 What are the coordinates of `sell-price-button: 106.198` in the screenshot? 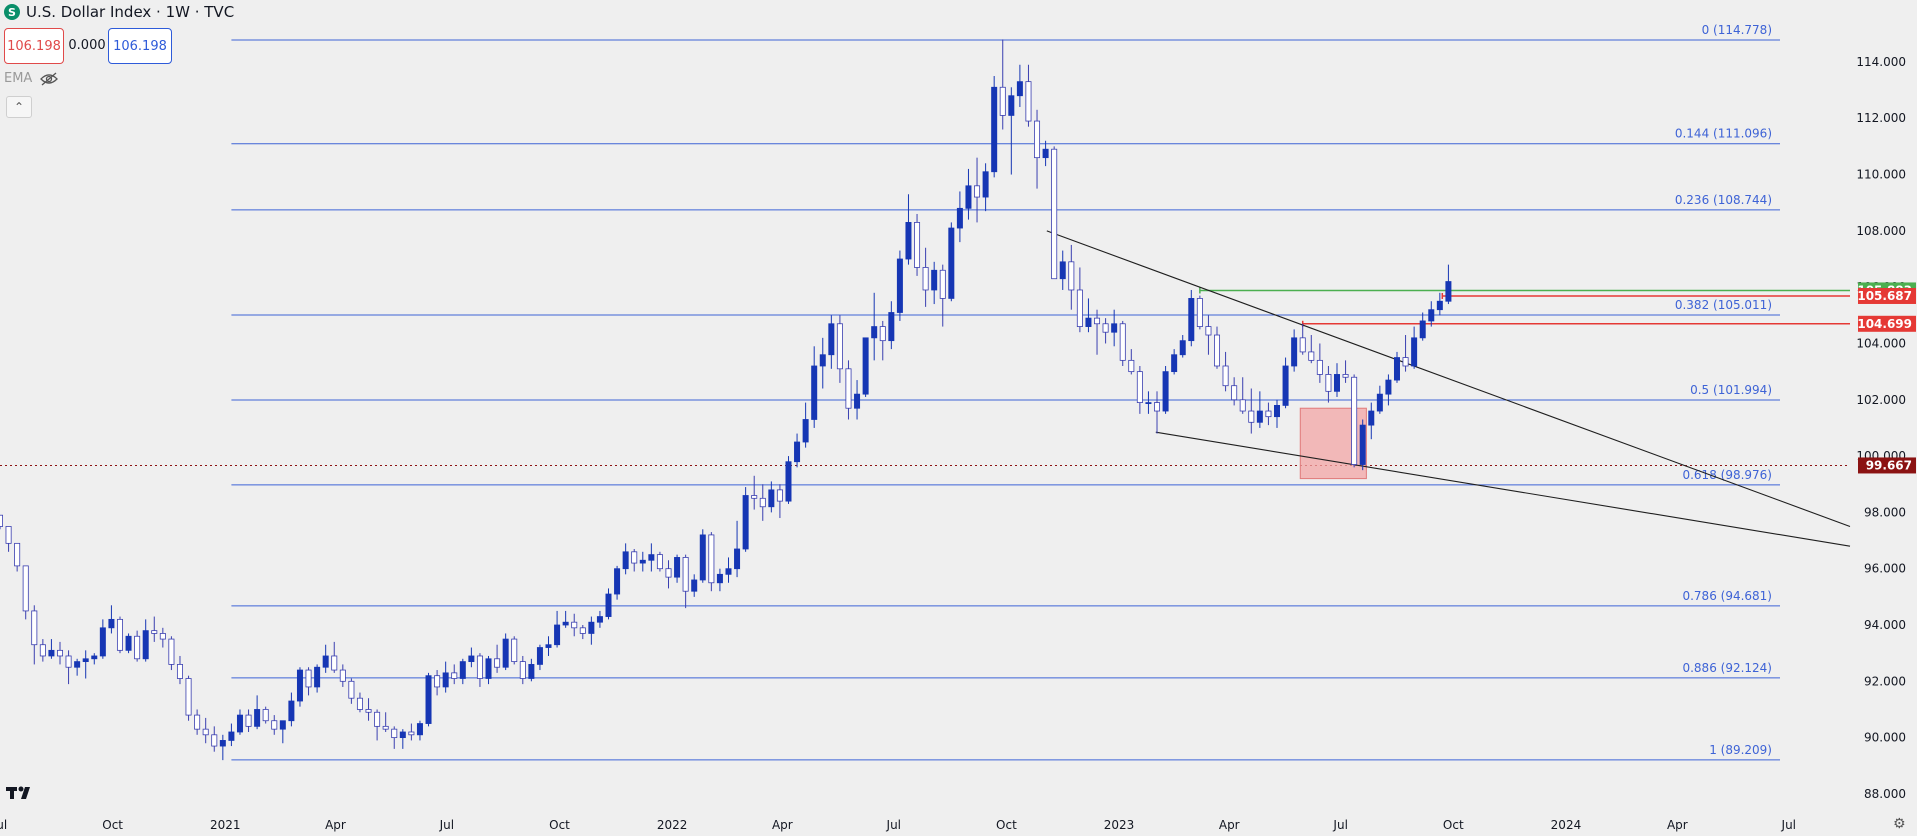 It's located at (34, 46).